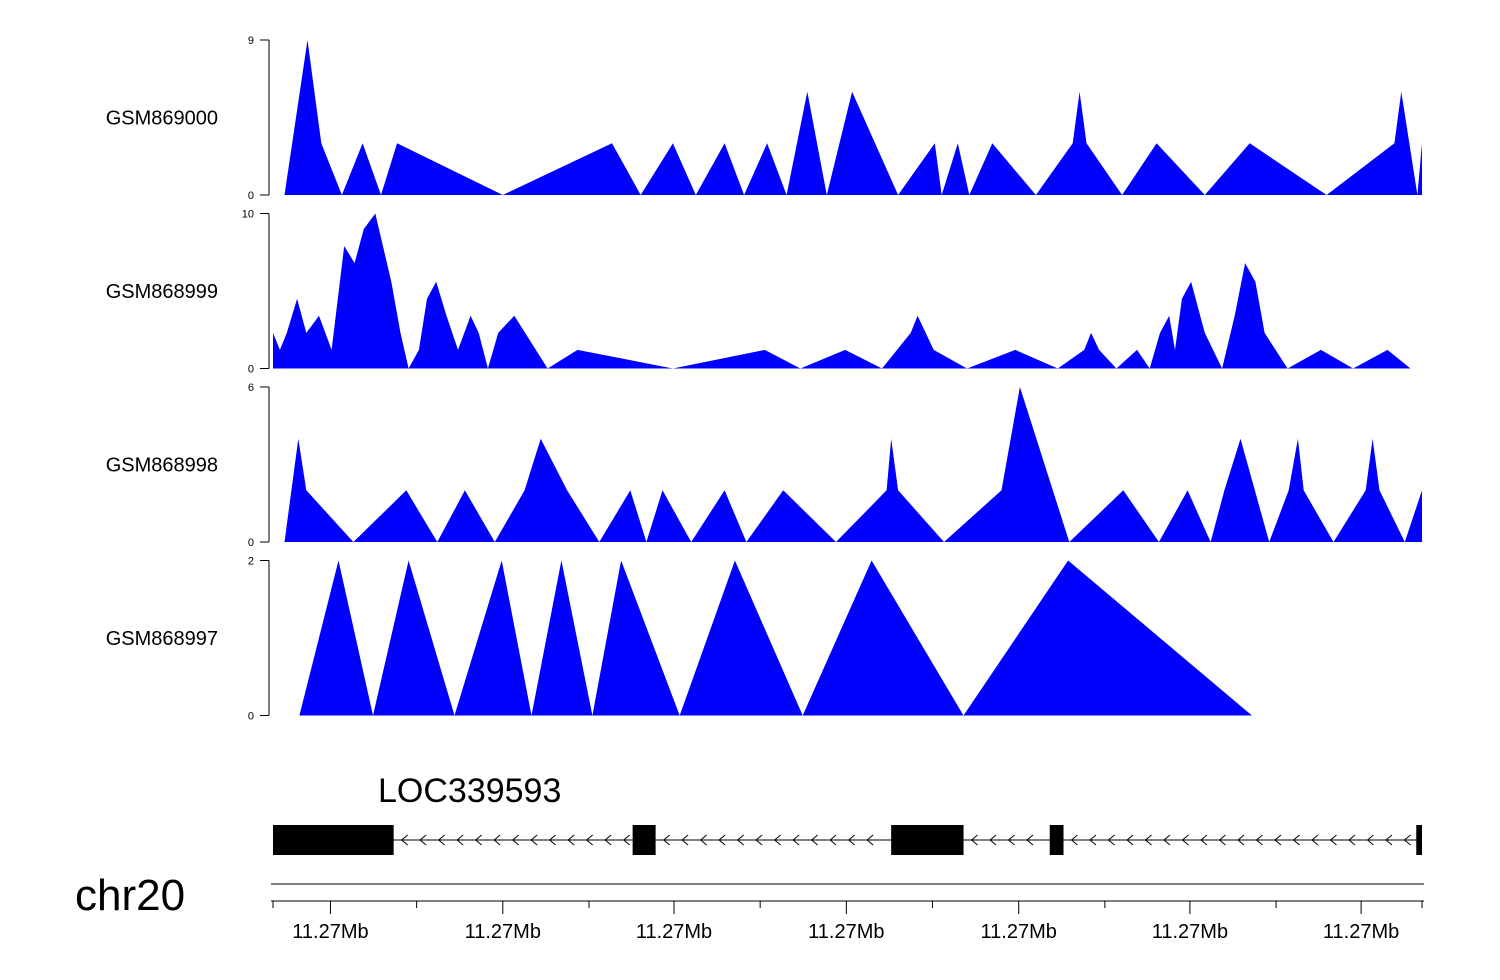 The width and height of the screenshot is (1500, 980). What do you see at coordinates (162, 292) in the screenshot?
I see `track-label: GSM868999` at bounding box center [162, 292].